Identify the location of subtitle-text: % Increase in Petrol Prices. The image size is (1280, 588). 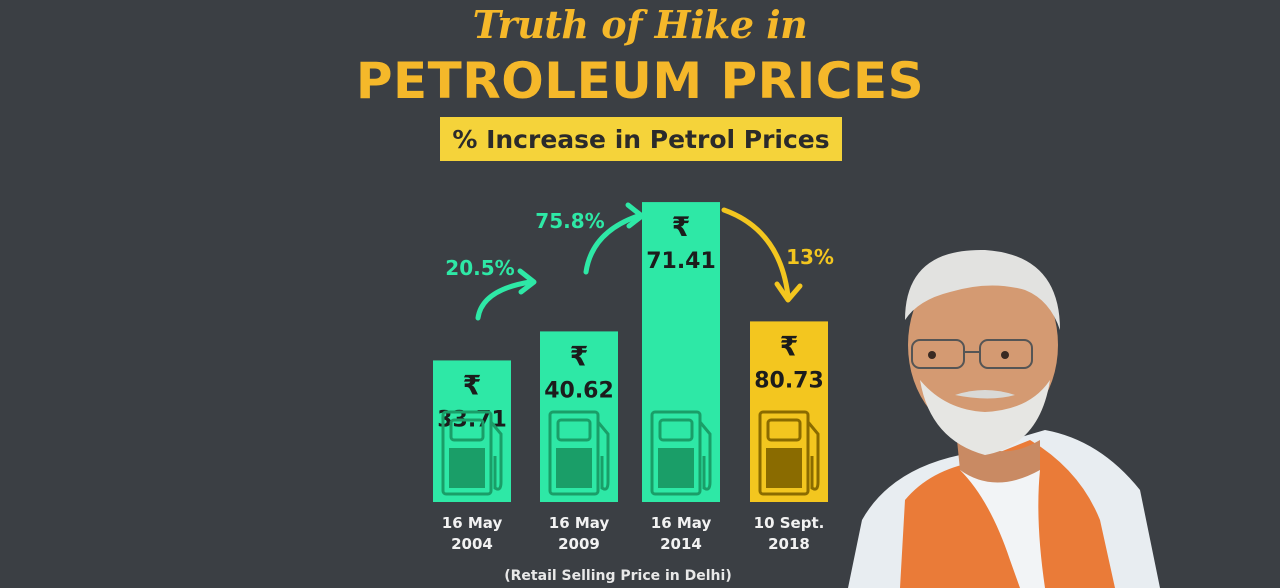
(641, 139).